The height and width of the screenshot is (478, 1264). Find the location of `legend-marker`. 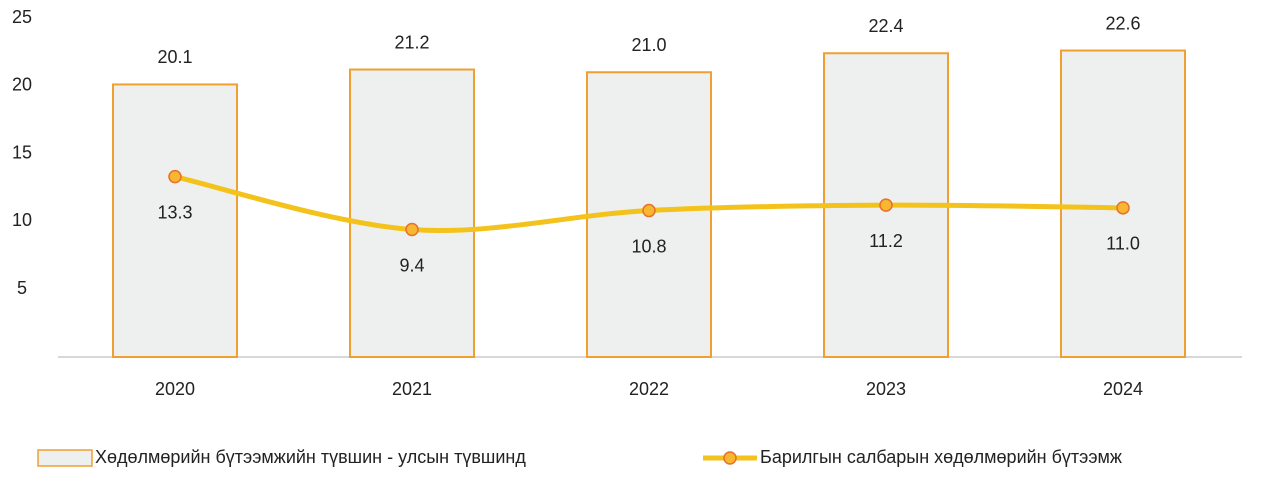

legend-marker is located at coordinates (730, 458).